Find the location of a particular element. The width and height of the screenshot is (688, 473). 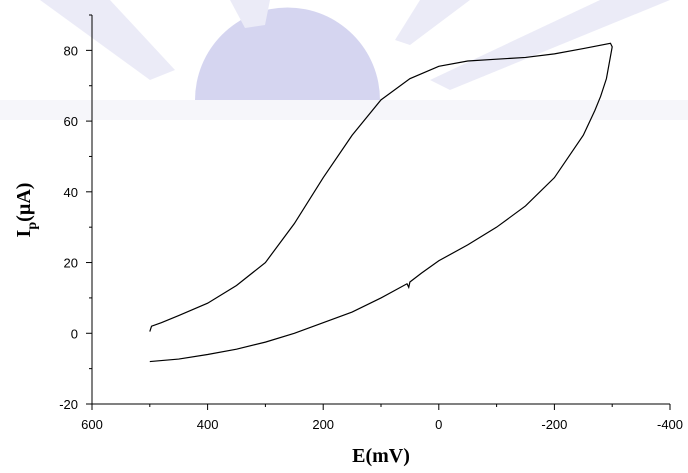

y-tick-label: 20 is located at coordinates (71, 263).